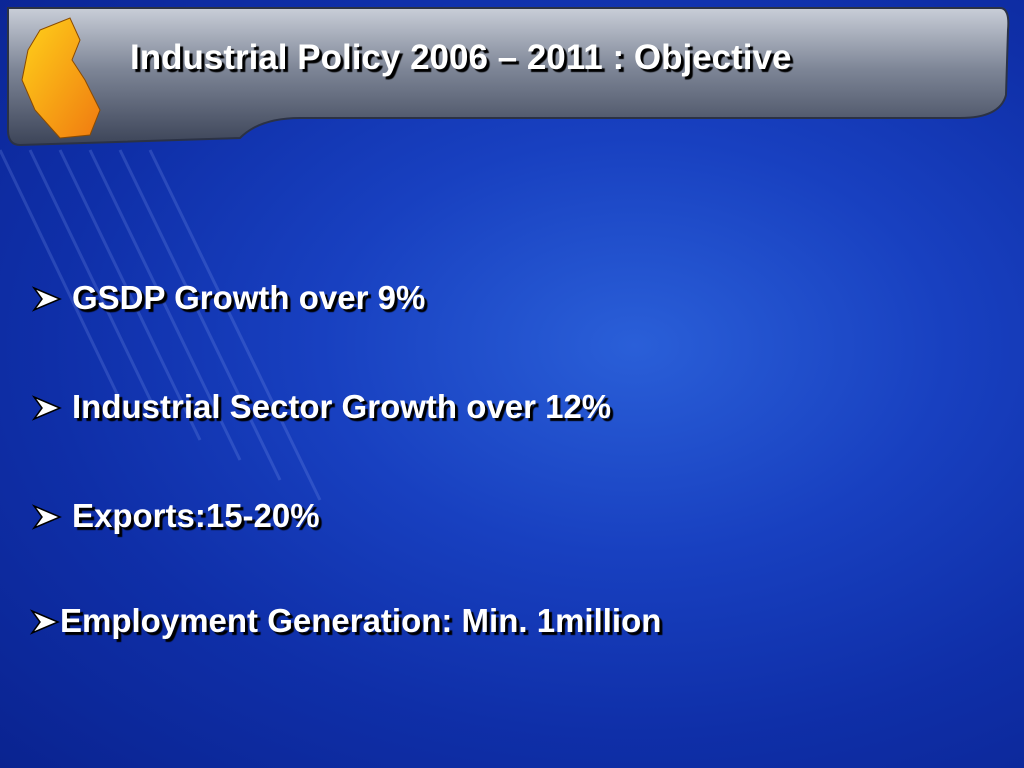 This screenshot has width=1024, height=768. I want to click on map-icon, so click(61, 78).